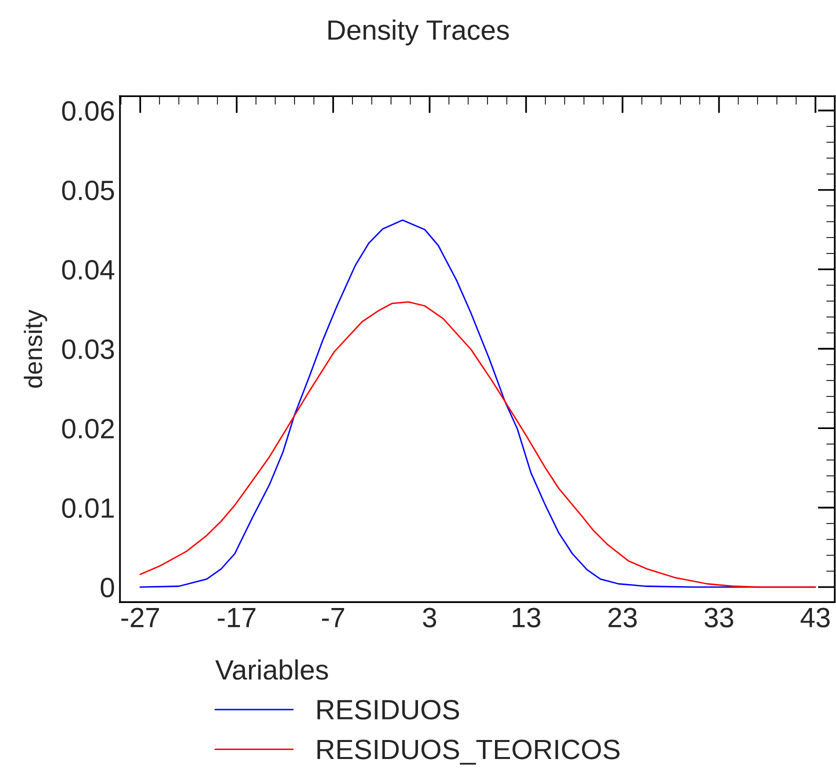 This screenshot has height=782, width=836. I want to click on x-tick-label: 23, so click(622, 618).